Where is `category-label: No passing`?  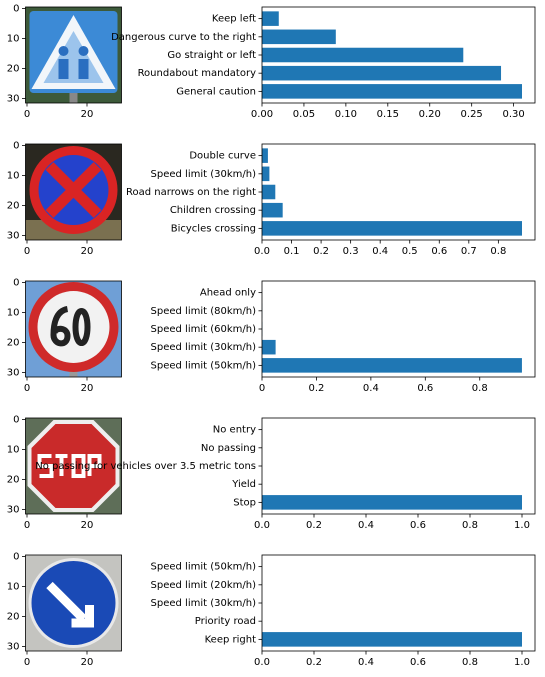 category-label: No passing is located at coordinates (228, 448).